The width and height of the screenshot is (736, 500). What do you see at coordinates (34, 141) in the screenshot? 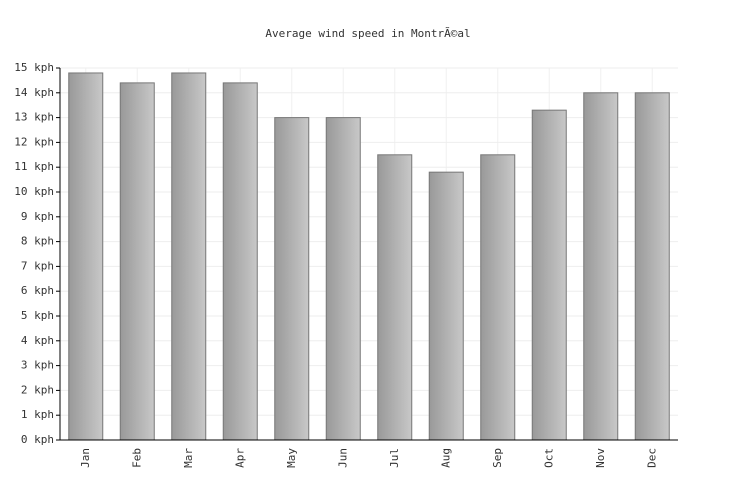
I see `y-tick-label: 12 kph` at bounding box center [34, 141].